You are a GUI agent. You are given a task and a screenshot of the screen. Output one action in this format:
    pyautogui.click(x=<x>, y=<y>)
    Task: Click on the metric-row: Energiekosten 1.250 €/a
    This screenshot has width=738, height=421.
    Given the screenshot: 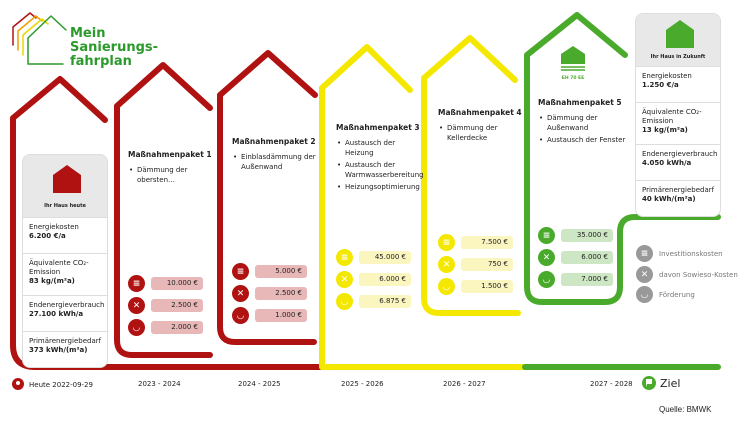 What is the action you would take?
    pyautogui.click(x=678, y=84)
    